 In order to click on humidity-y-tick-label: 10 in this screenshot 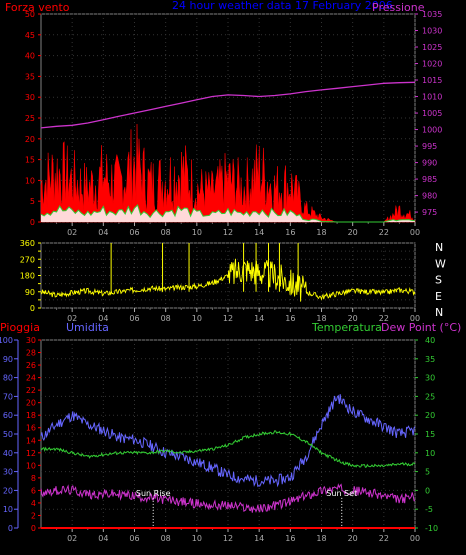, I will do `click(8, 509)`.